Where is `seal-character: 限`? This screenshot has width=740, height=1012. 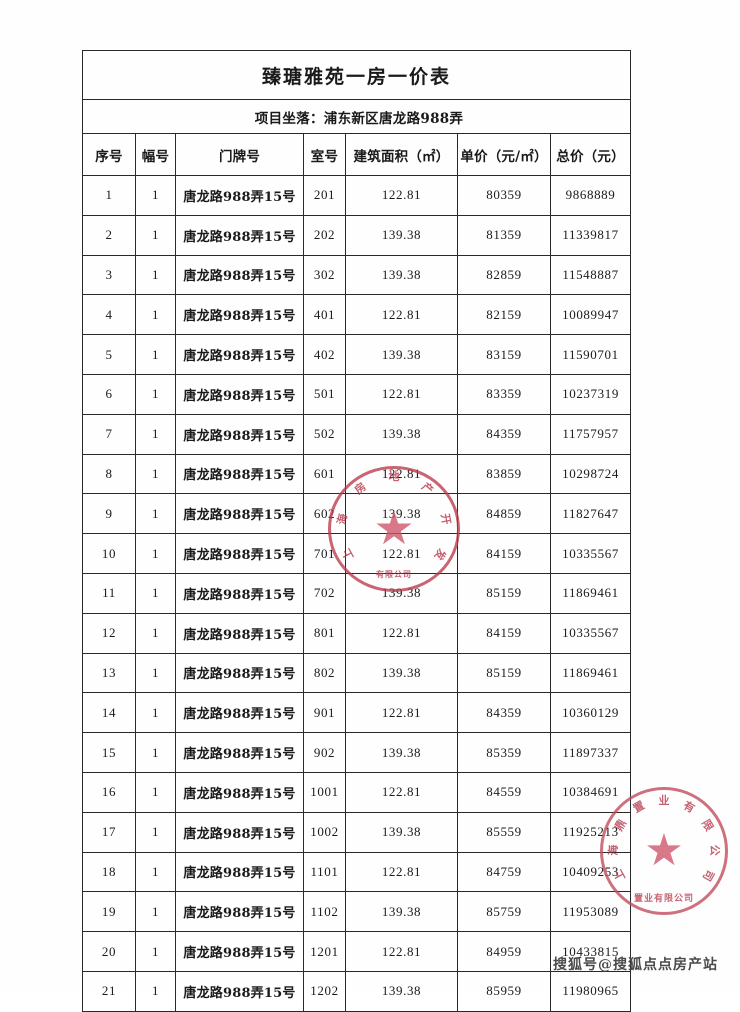 seal-character: 限 is located at coordinates (707, 825).